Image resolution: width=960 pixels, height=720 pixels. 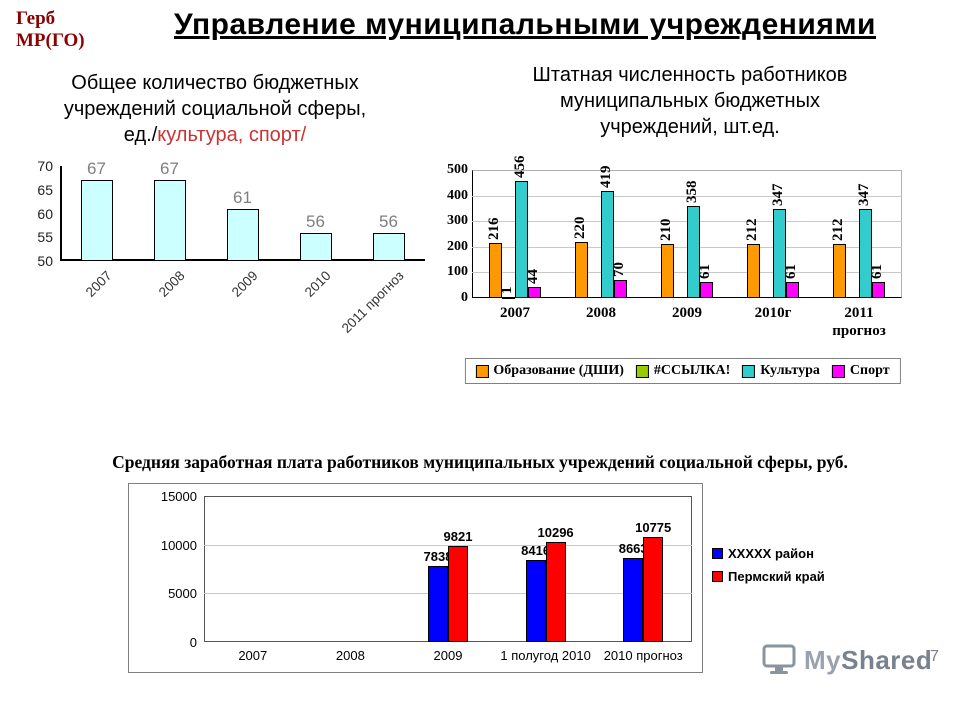 What do you see at coordinates (178, 496) in the screenshot?
I see `y-axis-tick-label: 15000` at bounding box center [178, 496].